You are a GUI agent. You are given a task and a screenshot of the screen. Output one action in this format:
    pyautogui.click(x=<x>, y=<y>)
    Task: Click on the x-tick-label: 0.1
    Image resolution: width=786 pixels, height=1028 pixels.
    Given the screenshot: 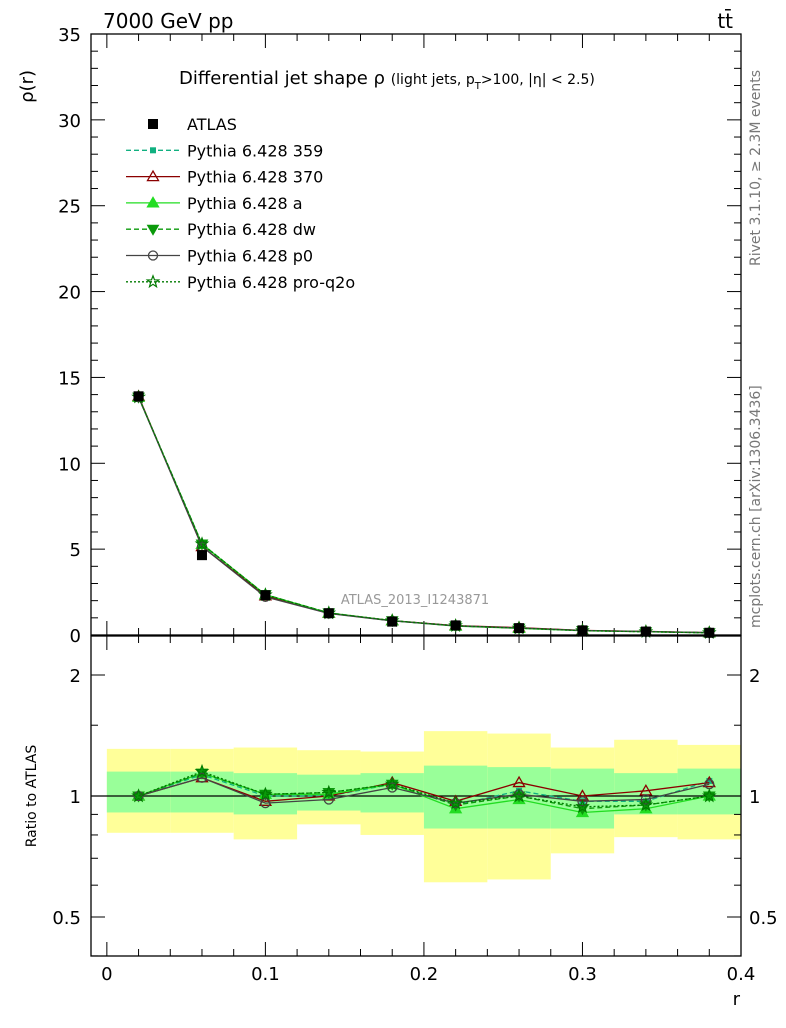 What is the action you would take?
    pyautogui.click(x=265, y=974)
    